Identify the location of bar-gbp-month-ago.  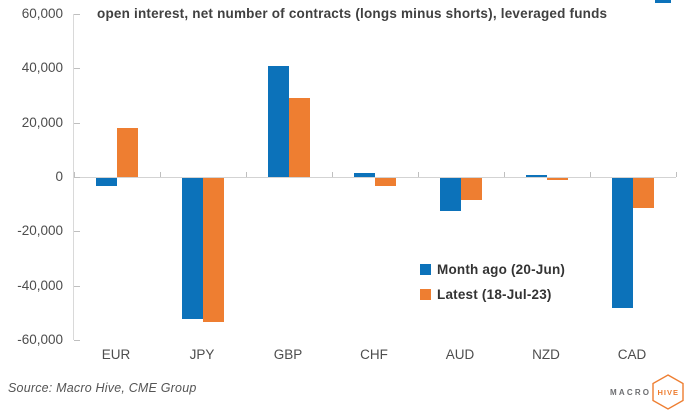
(278, 121).